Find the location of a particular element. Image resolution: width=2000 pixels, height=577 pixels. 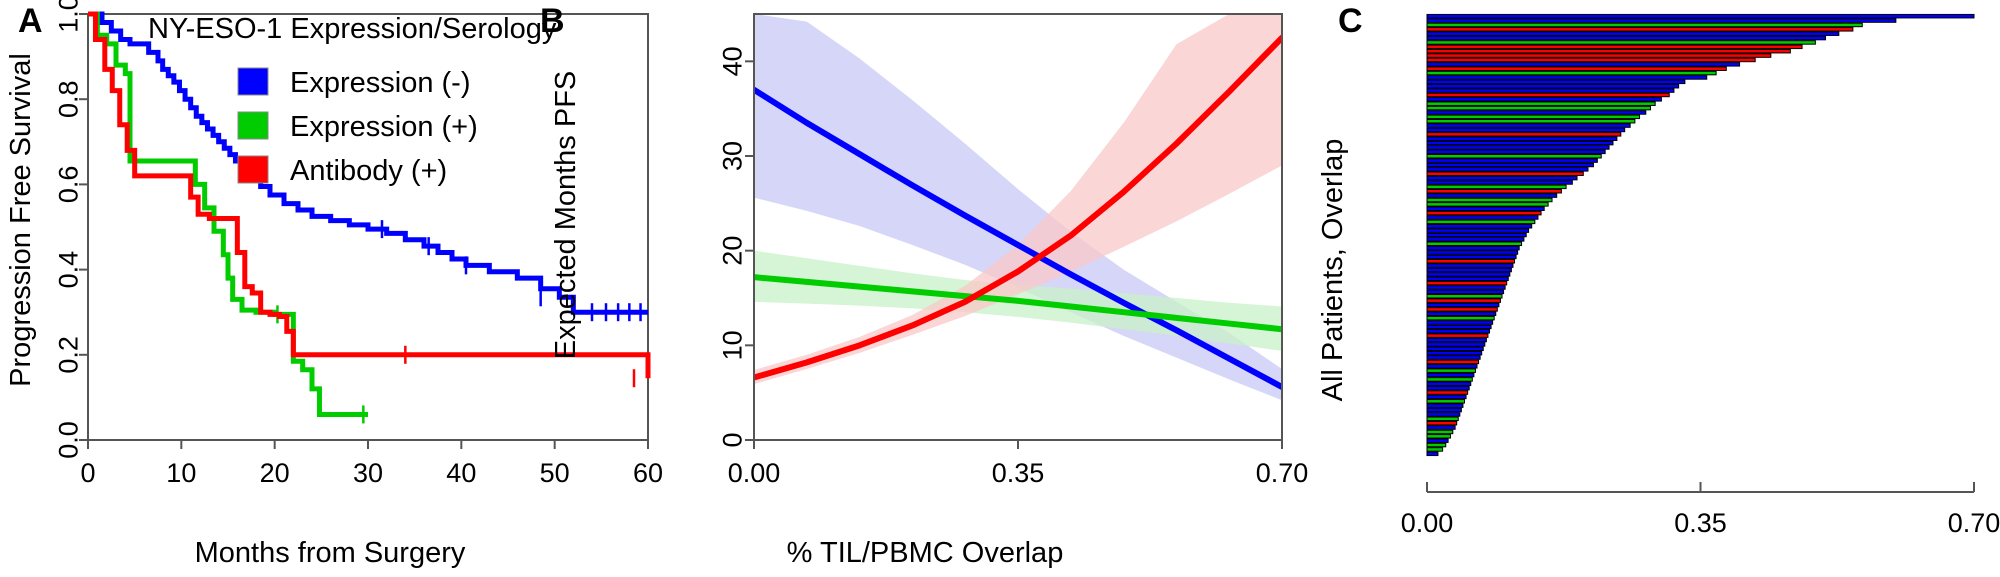

panel-a-legend-label-2: Antibody (+) is located at coordinates (368, 171).